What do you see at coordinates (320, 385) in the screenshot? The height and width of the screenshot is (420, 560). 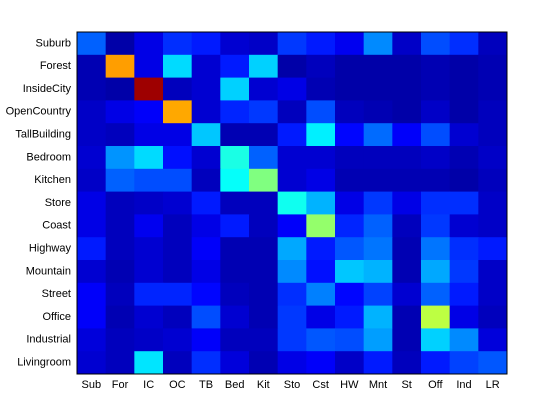 I see `x-tick-label: Cst` at bounding box center [320, 385].